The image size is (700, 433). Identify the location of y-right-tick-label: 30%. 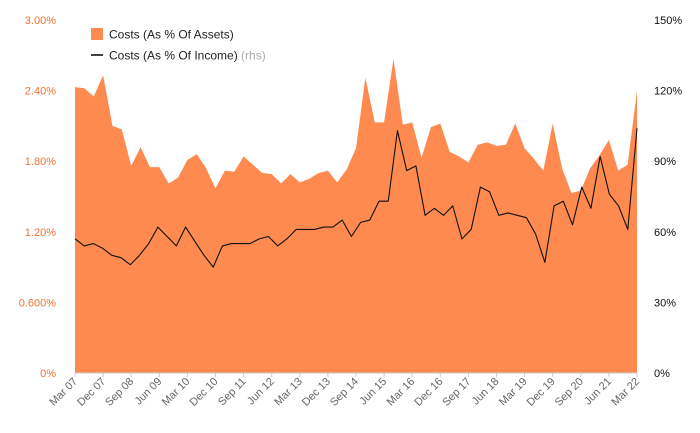
(665, 303).